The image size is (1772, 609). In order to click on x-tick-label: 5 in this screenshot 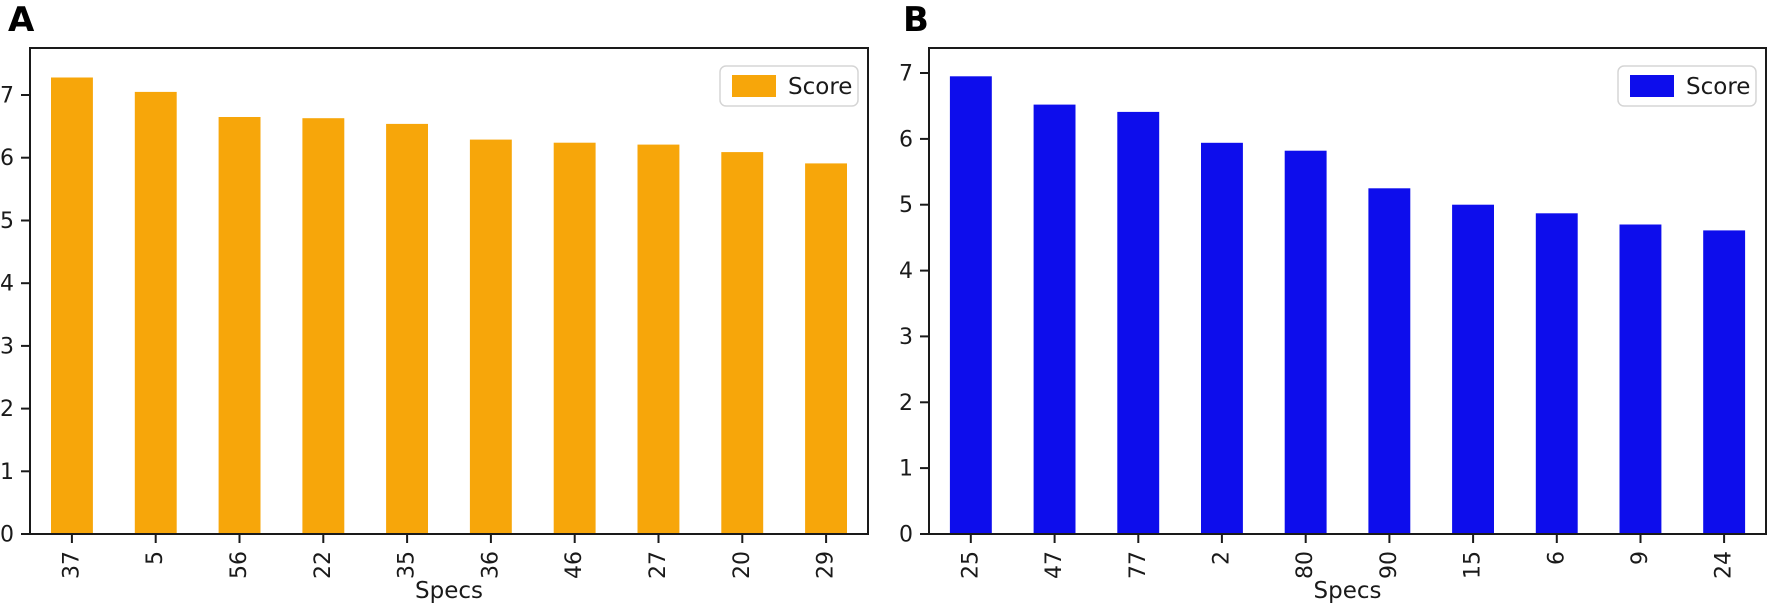, I will do `click(155, 558)`.